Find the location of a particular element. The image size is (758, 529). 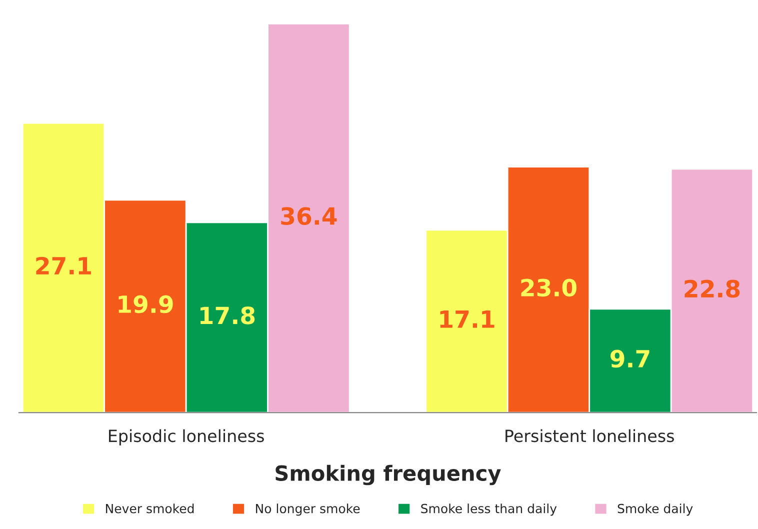

x-axis-title: Smoking frequency is located at coordinates (388, 475).